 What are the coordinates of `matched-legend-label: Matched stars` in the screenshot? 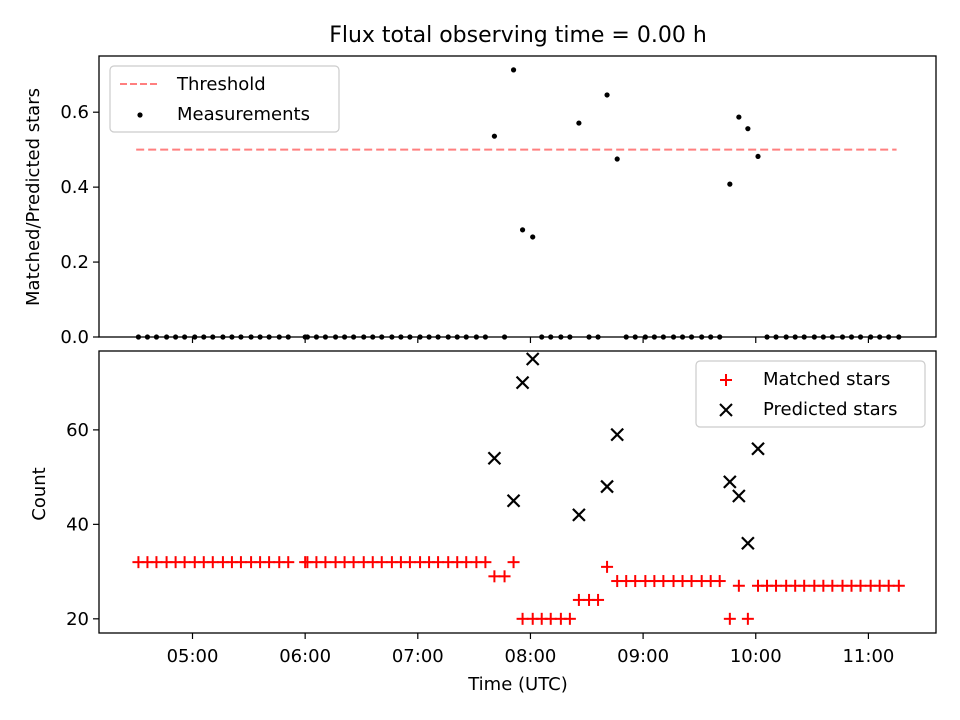 It's located at (826, 379).